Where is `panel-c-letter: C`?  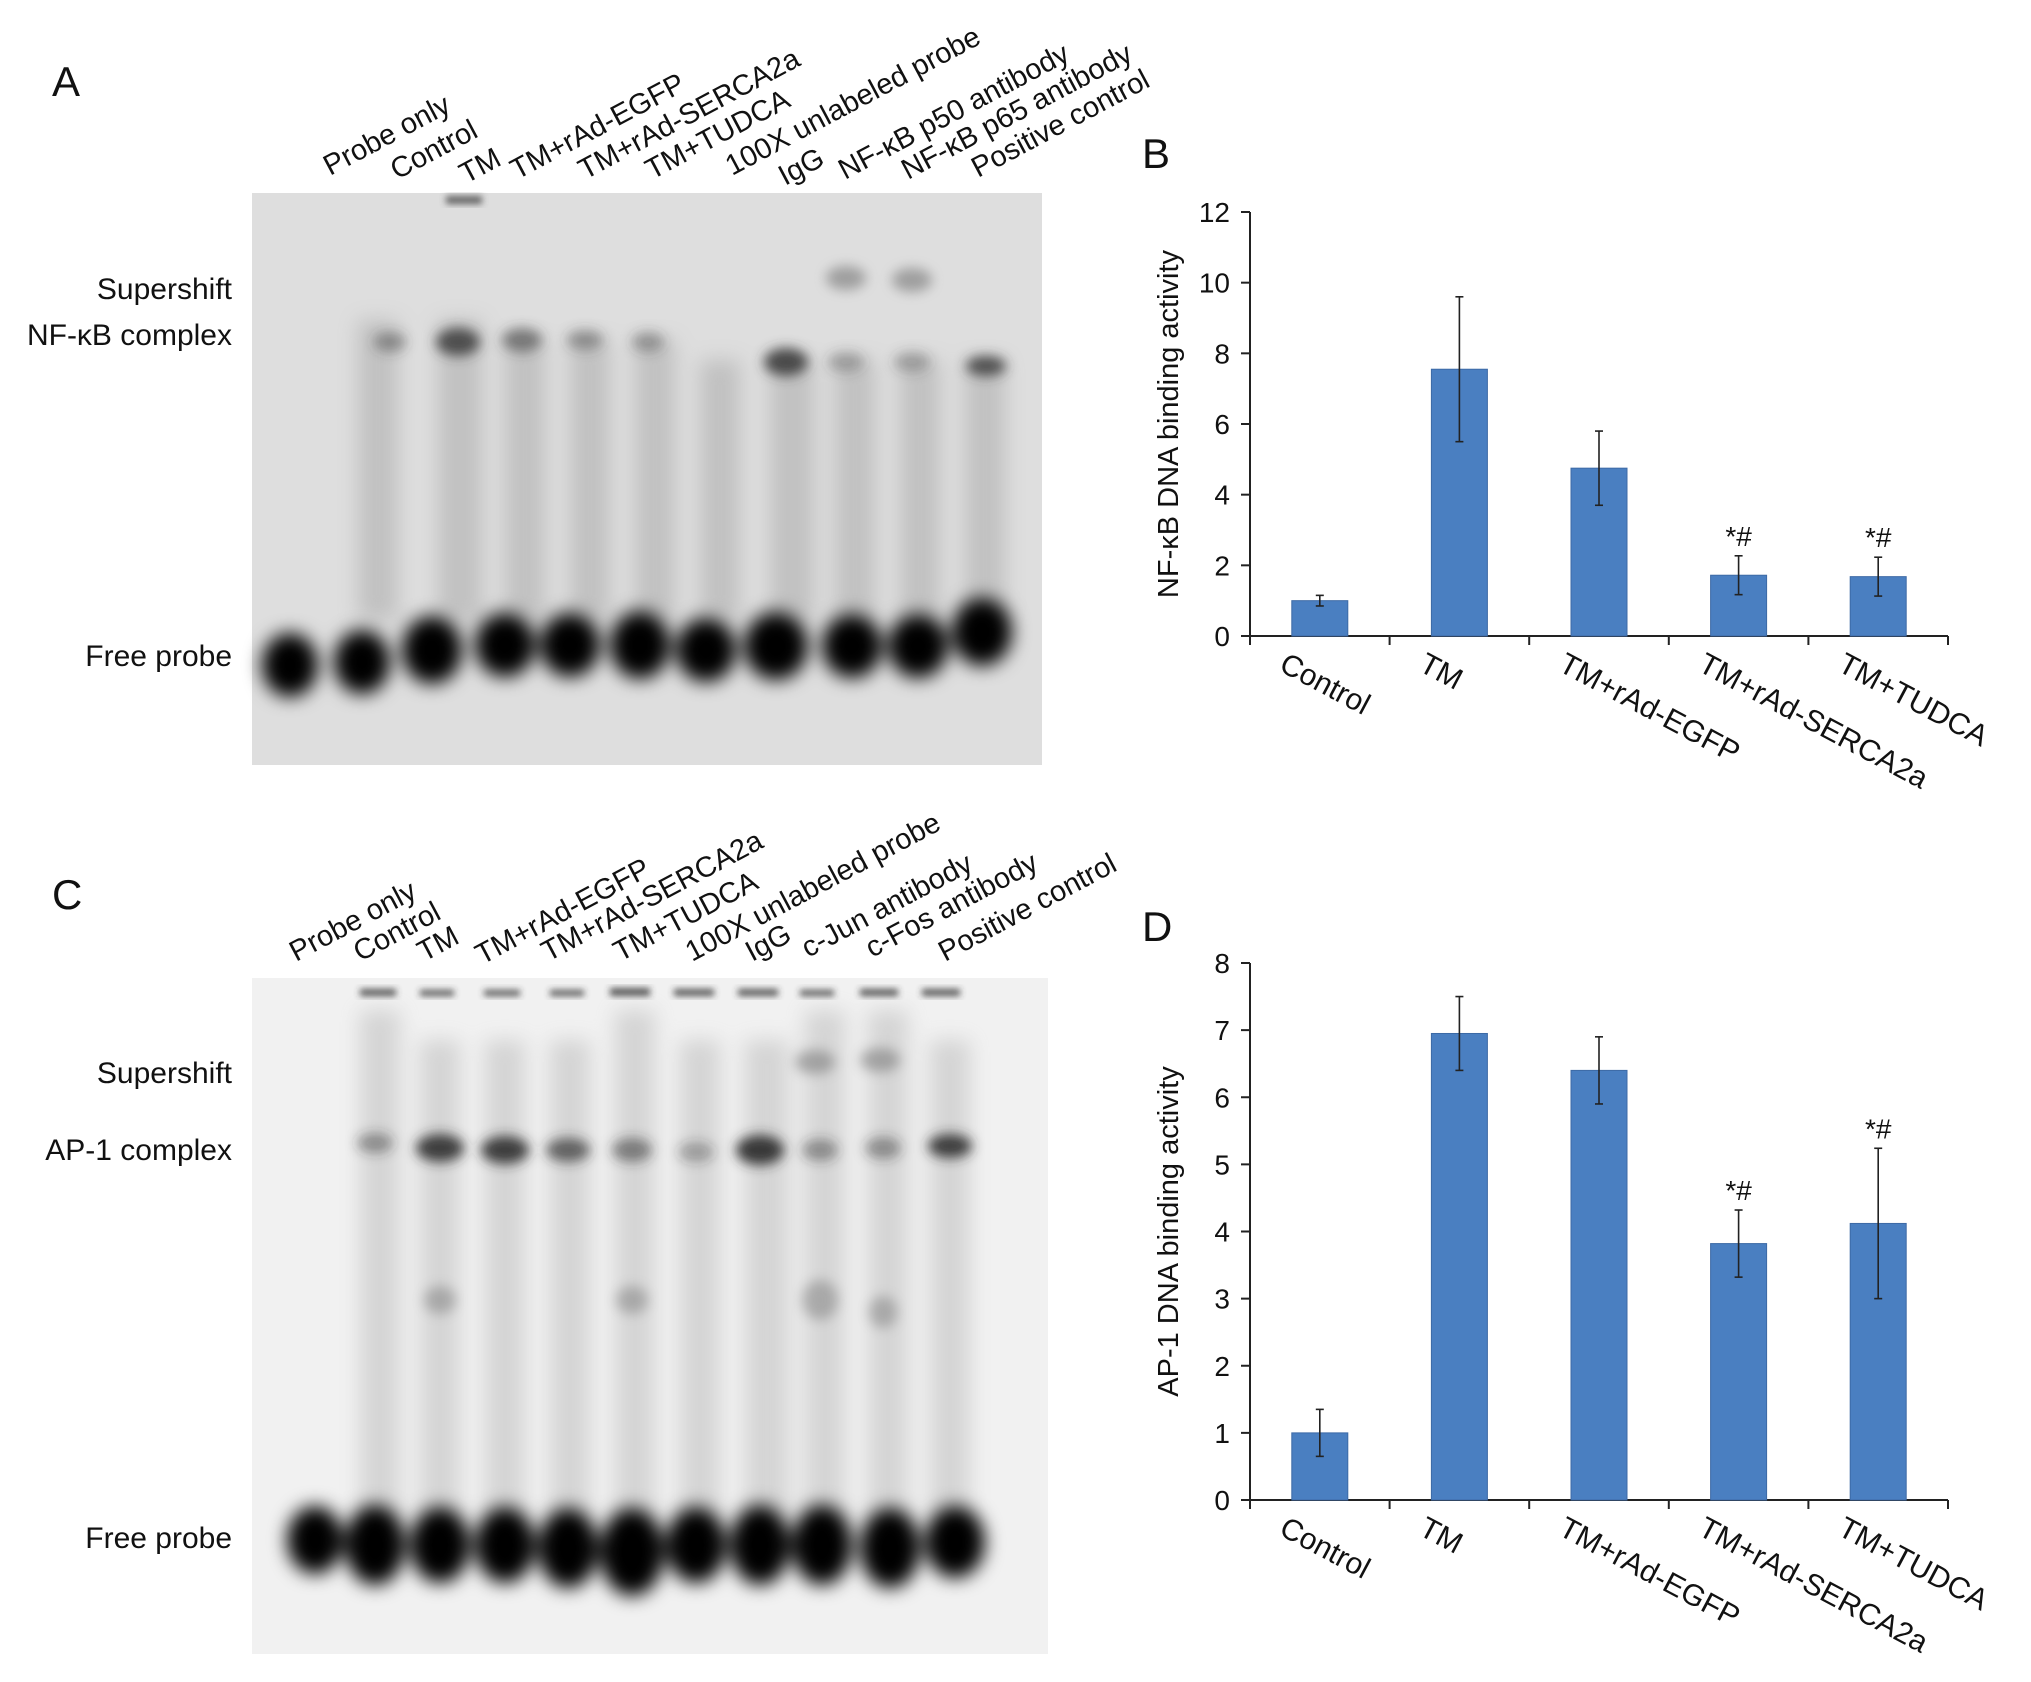
panel-c-letter: C is located at coordinates (67, 894).